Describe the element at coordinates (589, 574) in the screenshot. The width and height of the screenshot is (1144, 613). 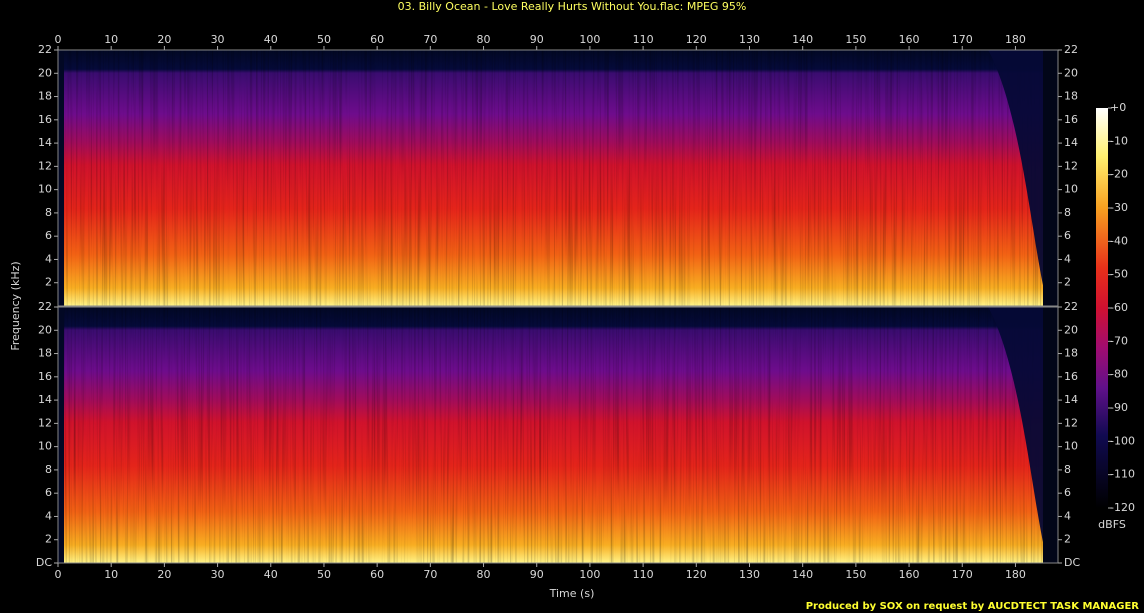
I see `x-tick-label: 100` at that location.